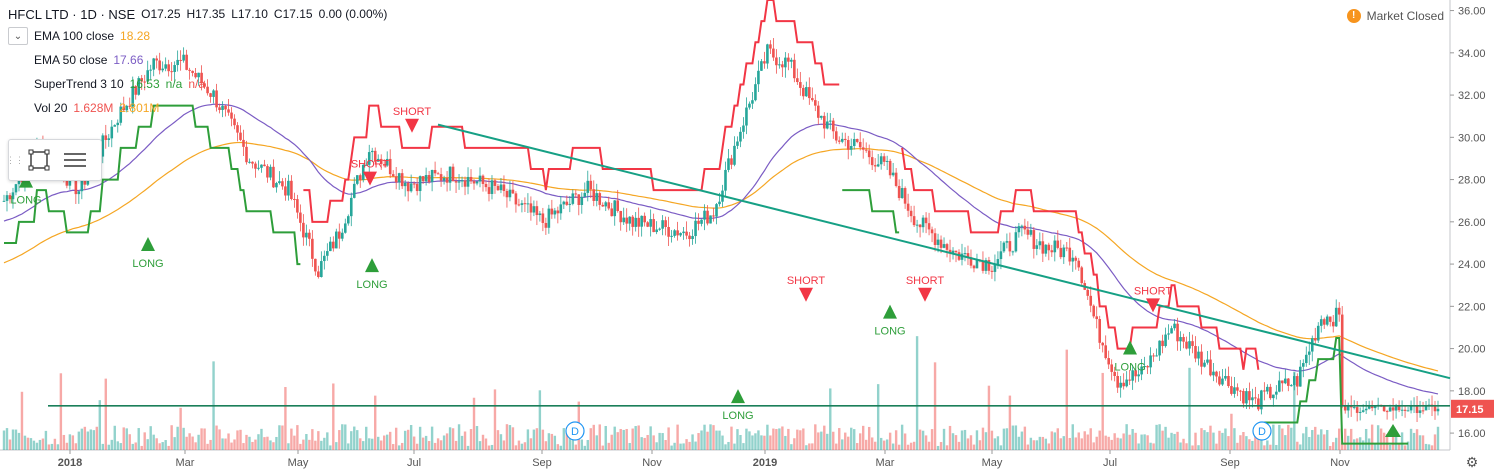 Image resolution: width=1494 pixels, height=474 pixels. I want to click on x-tick-label: Sep, so click(1230, 463).